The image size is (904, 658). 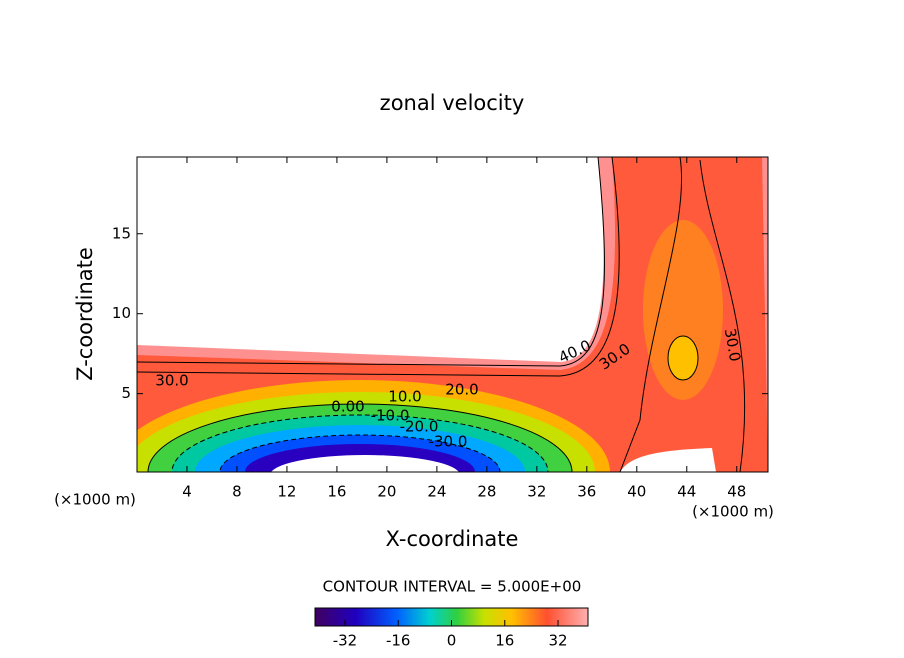 What do you see at coordinates (286, 492) in the screenshot?
I see `x-tick-label: 12` at bounding box center [286, 492].